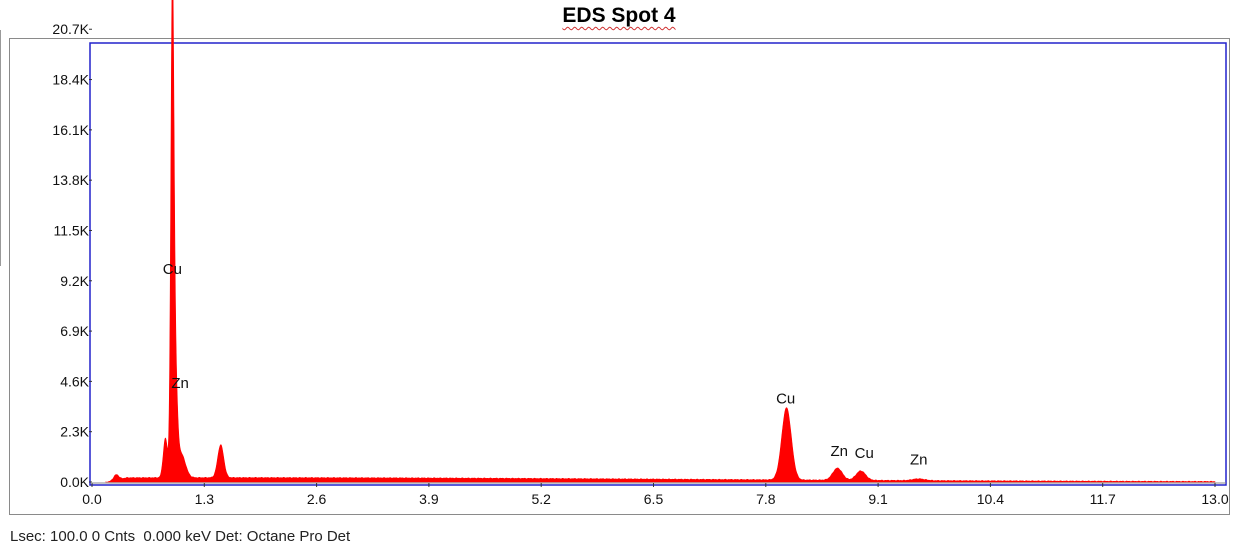 The height and width of the screenshot is (552, 1238). I want to click on x-tick-label: 7.8, so click(766, 499).